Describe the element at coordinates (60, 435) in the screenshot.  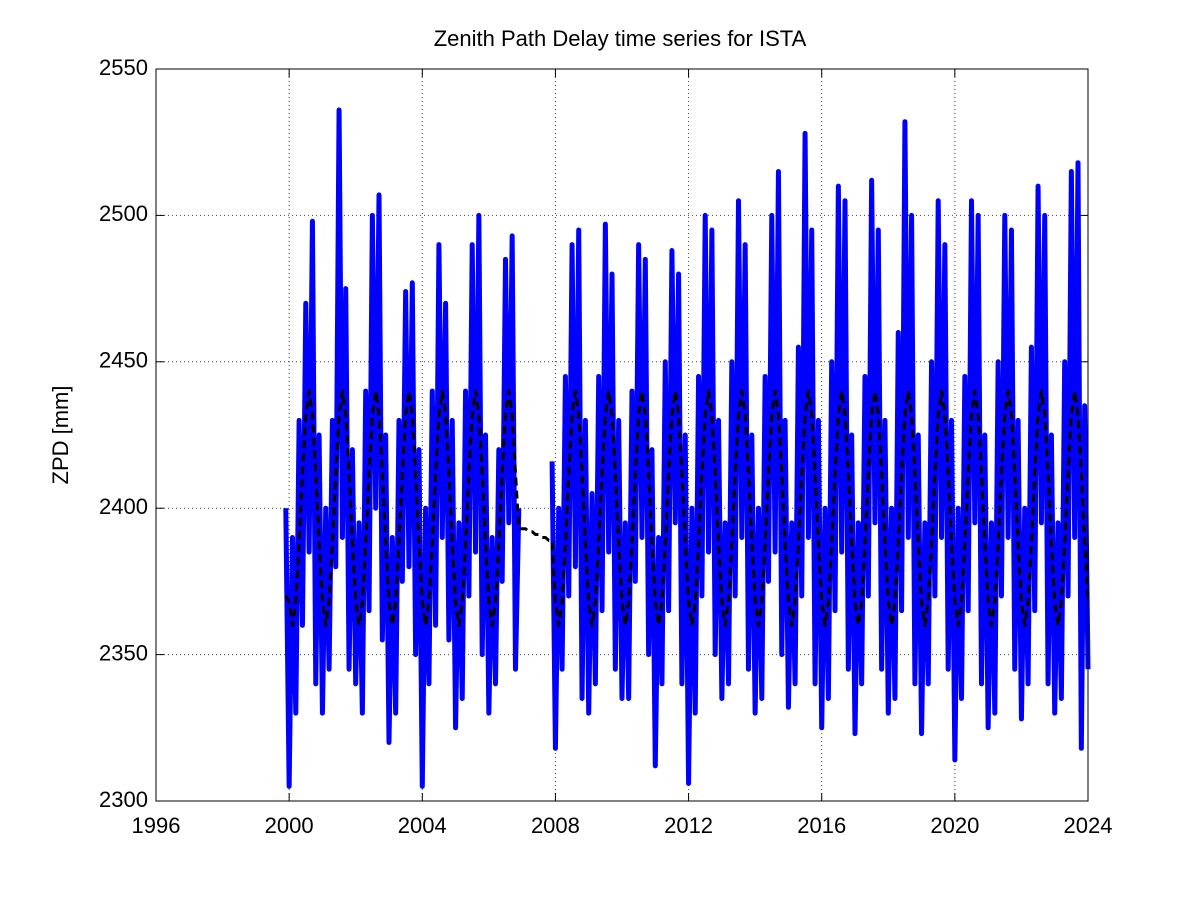
I see `y-axis-label: ZPD [mm]` at that location.